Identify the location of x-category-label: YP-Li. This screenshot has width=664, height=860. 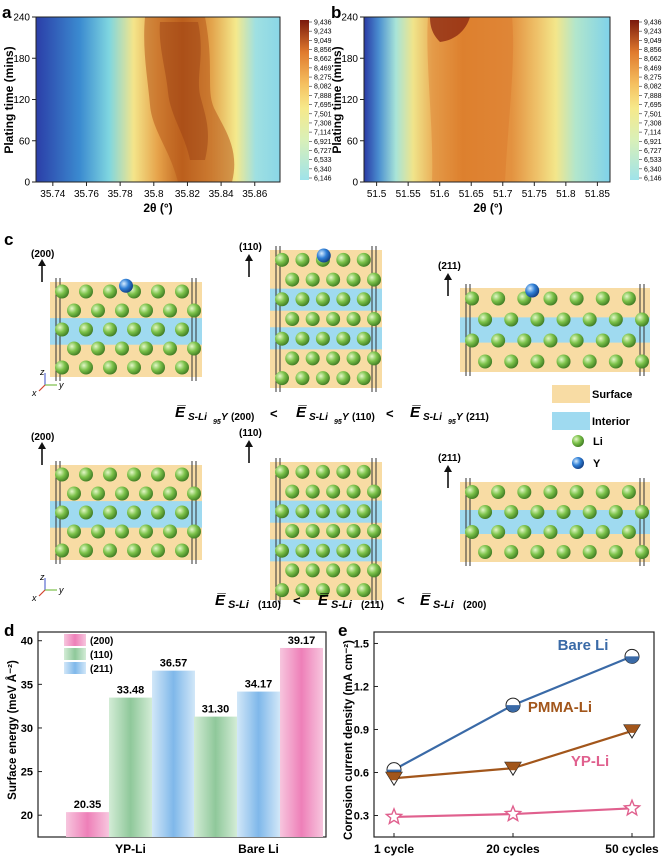
(130, 849).